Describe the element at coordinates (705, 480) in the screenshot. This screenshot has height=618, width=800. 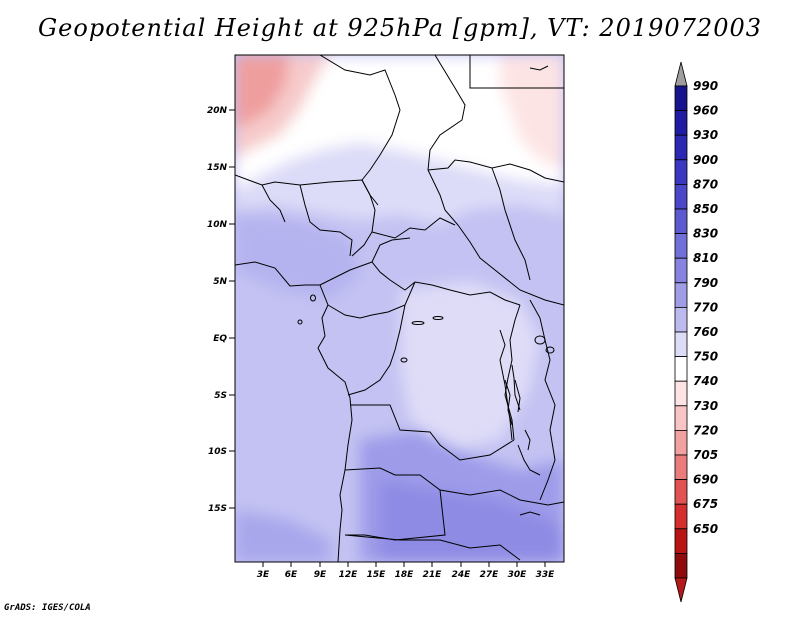
I see `colorbar-label: 690` at that location.